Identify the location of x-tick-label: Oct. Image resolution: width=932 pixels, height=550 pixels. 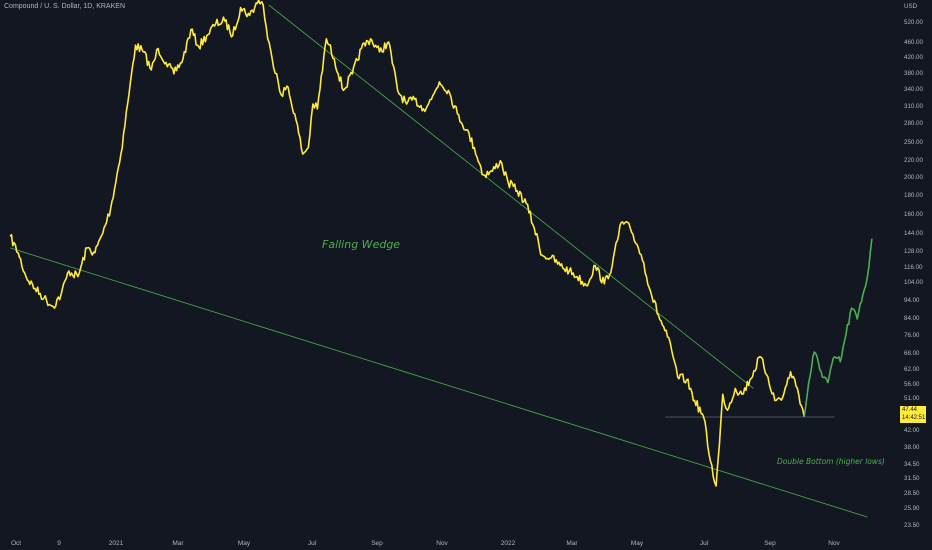
(16, 543).